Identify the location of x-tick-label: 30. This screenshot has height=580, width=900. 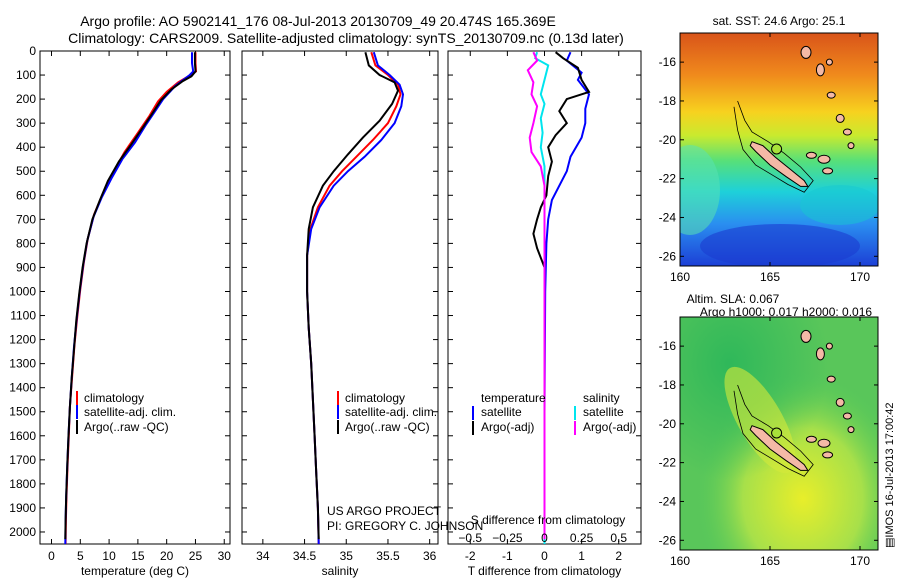
(225, 556).